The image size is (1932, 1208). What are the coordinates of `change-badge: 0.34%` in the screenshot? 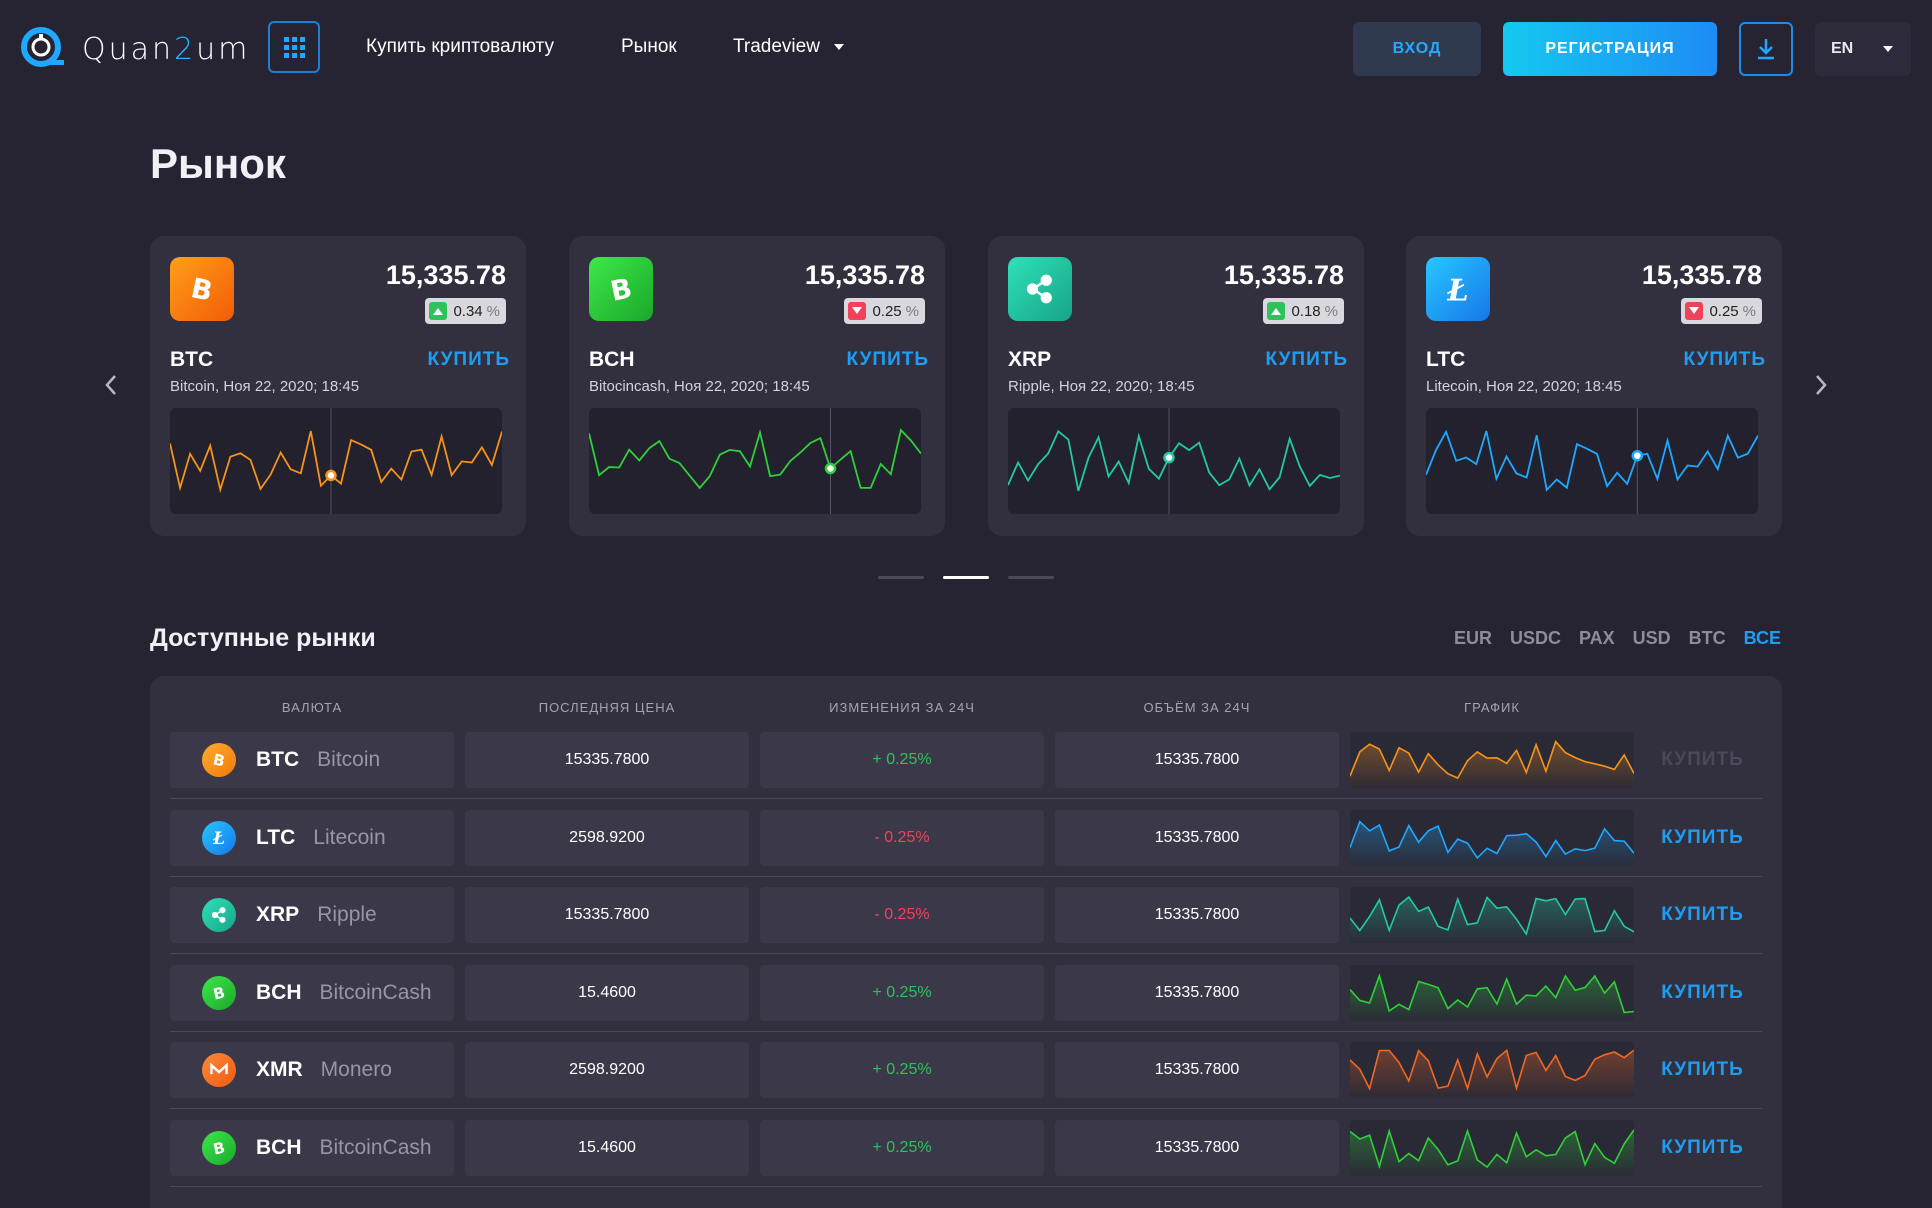 It's located at (465, 311).